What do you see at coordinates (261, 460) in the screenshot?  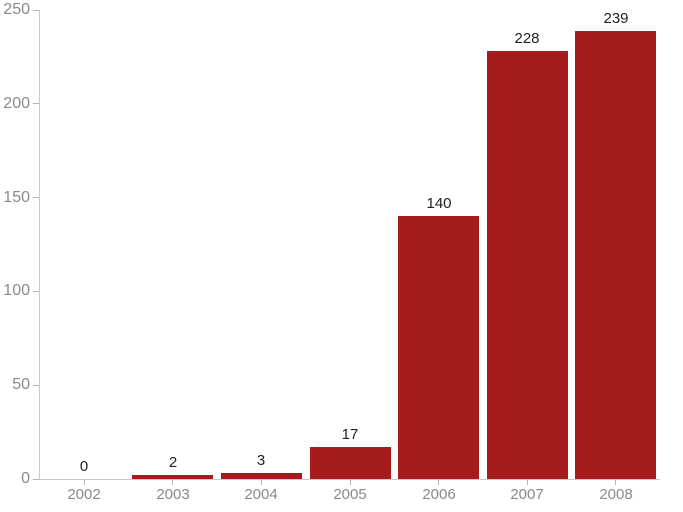 I see `bar-value-label: 3` at bounding box center [261, 460].